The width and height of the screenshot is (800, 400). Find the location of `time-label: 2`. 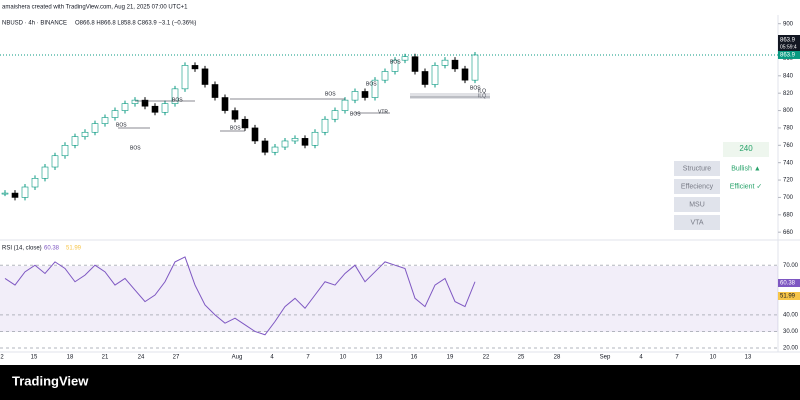

time-label: 2 is located at coordinates (2, 358).